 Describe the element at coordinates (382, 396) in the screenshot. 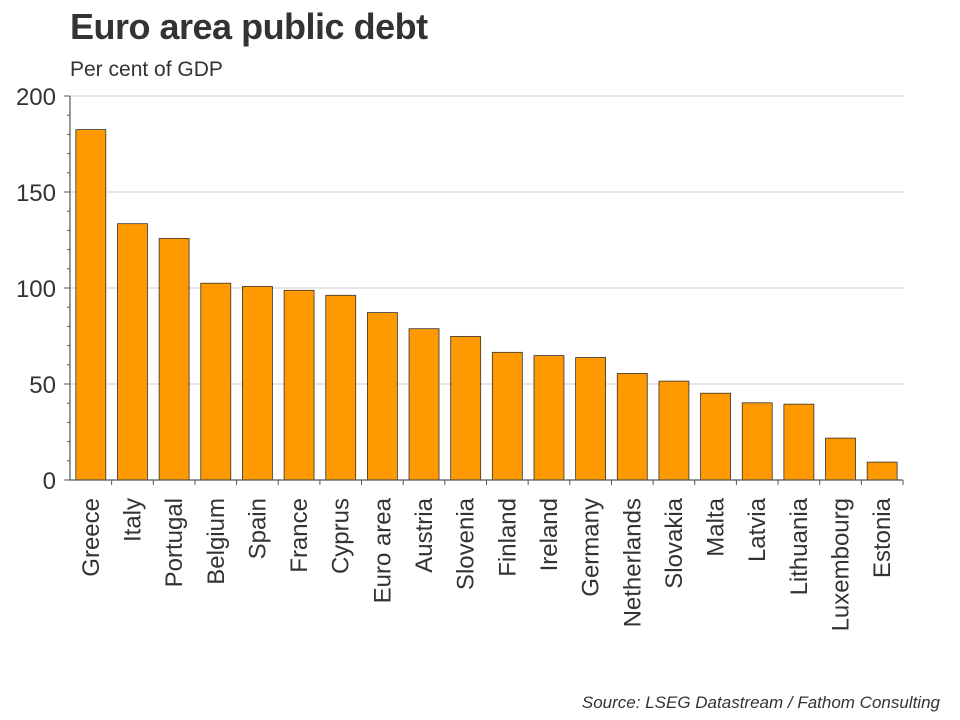

I see `bar-euro-area` at that location.